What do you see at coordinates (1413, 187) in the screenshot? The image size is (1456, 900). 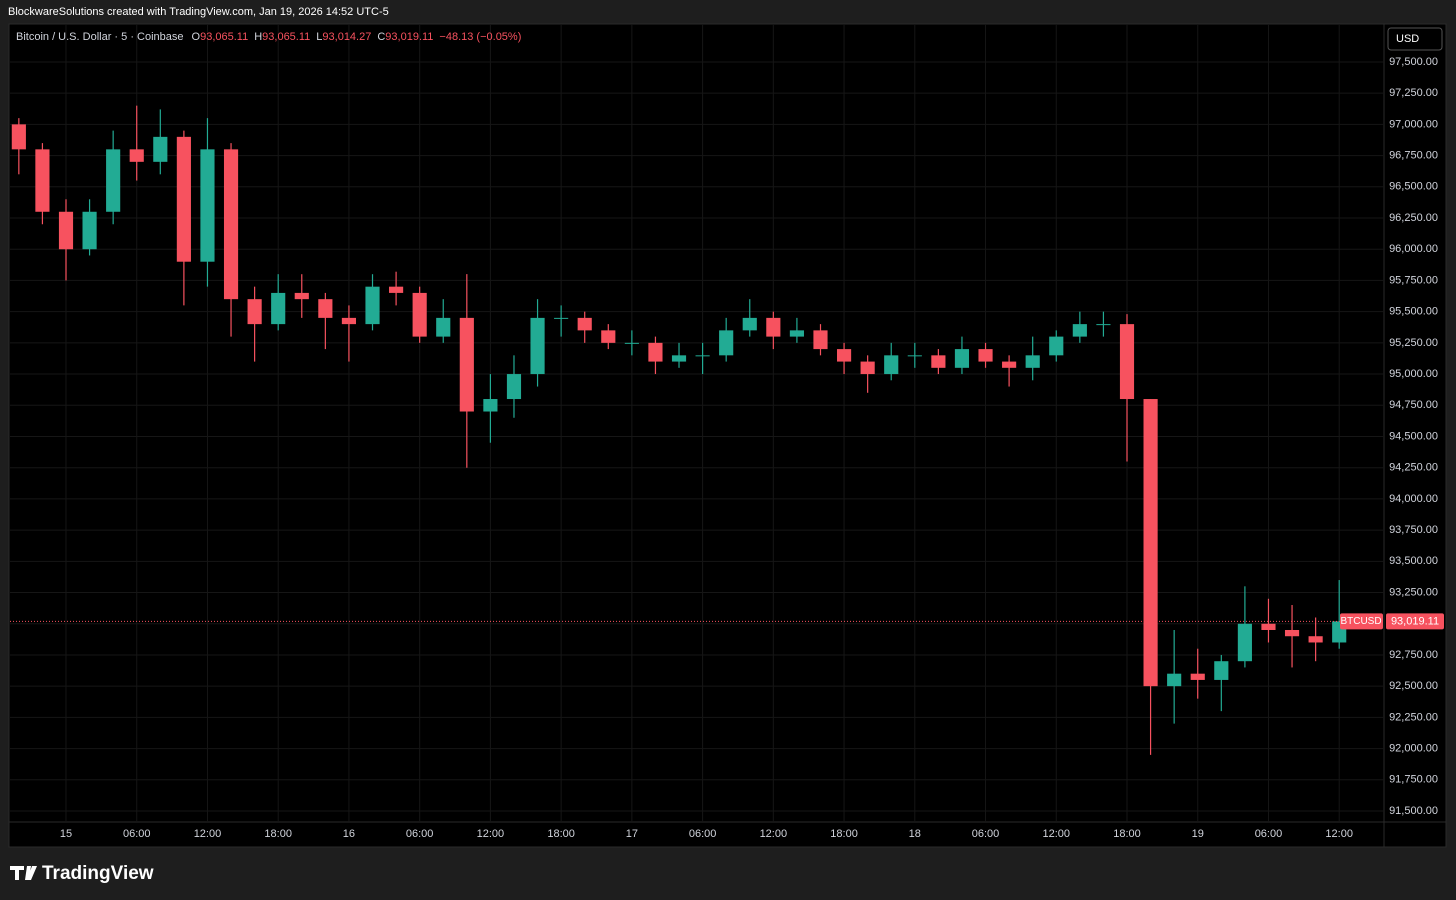 I see `y-tick-label: 96,500.00` at bounding box center [1413, 187].